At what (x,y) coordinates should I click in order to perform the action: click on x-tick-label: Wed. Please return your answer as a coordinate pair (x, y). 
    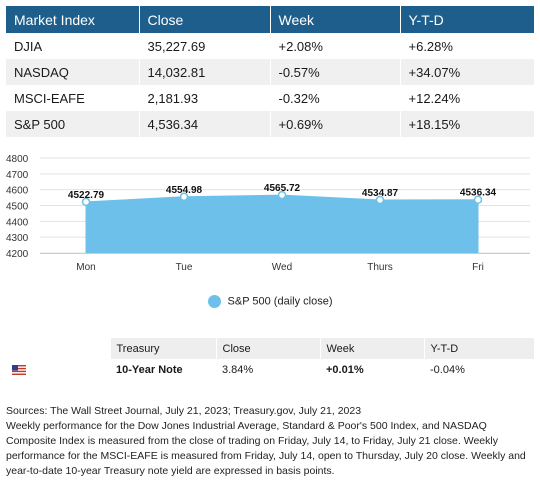
    Looking at the image, I should click on (282, 267).